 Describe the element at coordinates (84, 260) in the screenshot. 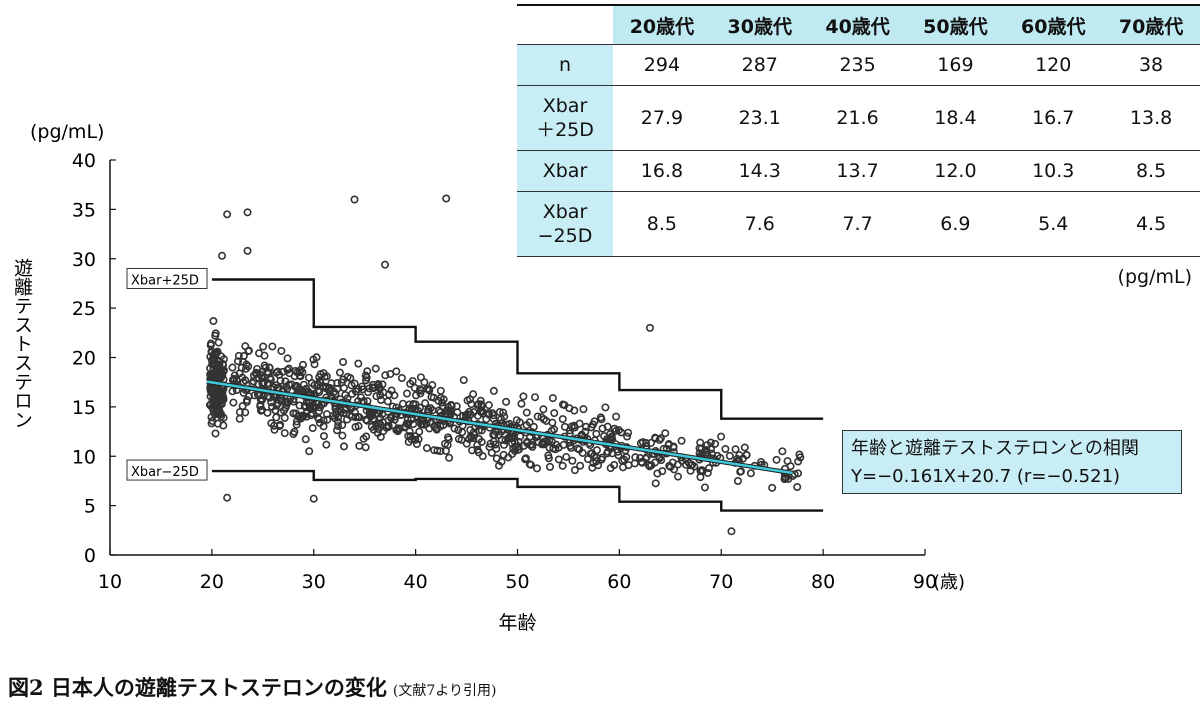

I see `y-tick-label: 30` at that location.